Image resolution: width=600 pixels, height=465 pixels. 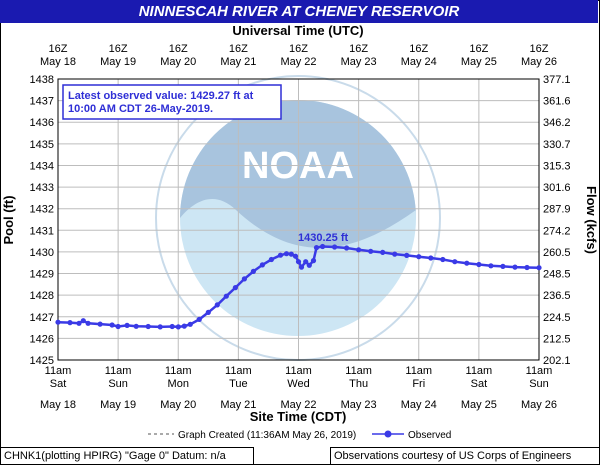 What do you see at coordinates (557, 210) in the screenshot?
I see `y-right-tick-label: 287.9` at bounding box center [557, 210].